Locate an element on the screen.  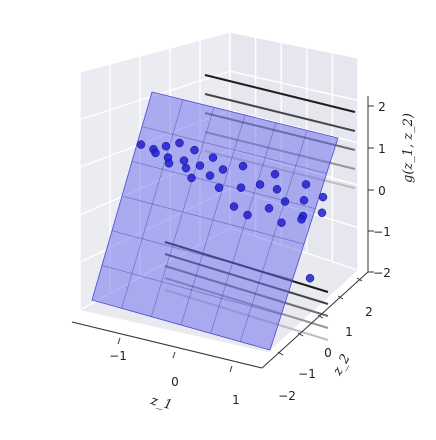
z-tick-label: 0 is located at coordinates (382, 191).